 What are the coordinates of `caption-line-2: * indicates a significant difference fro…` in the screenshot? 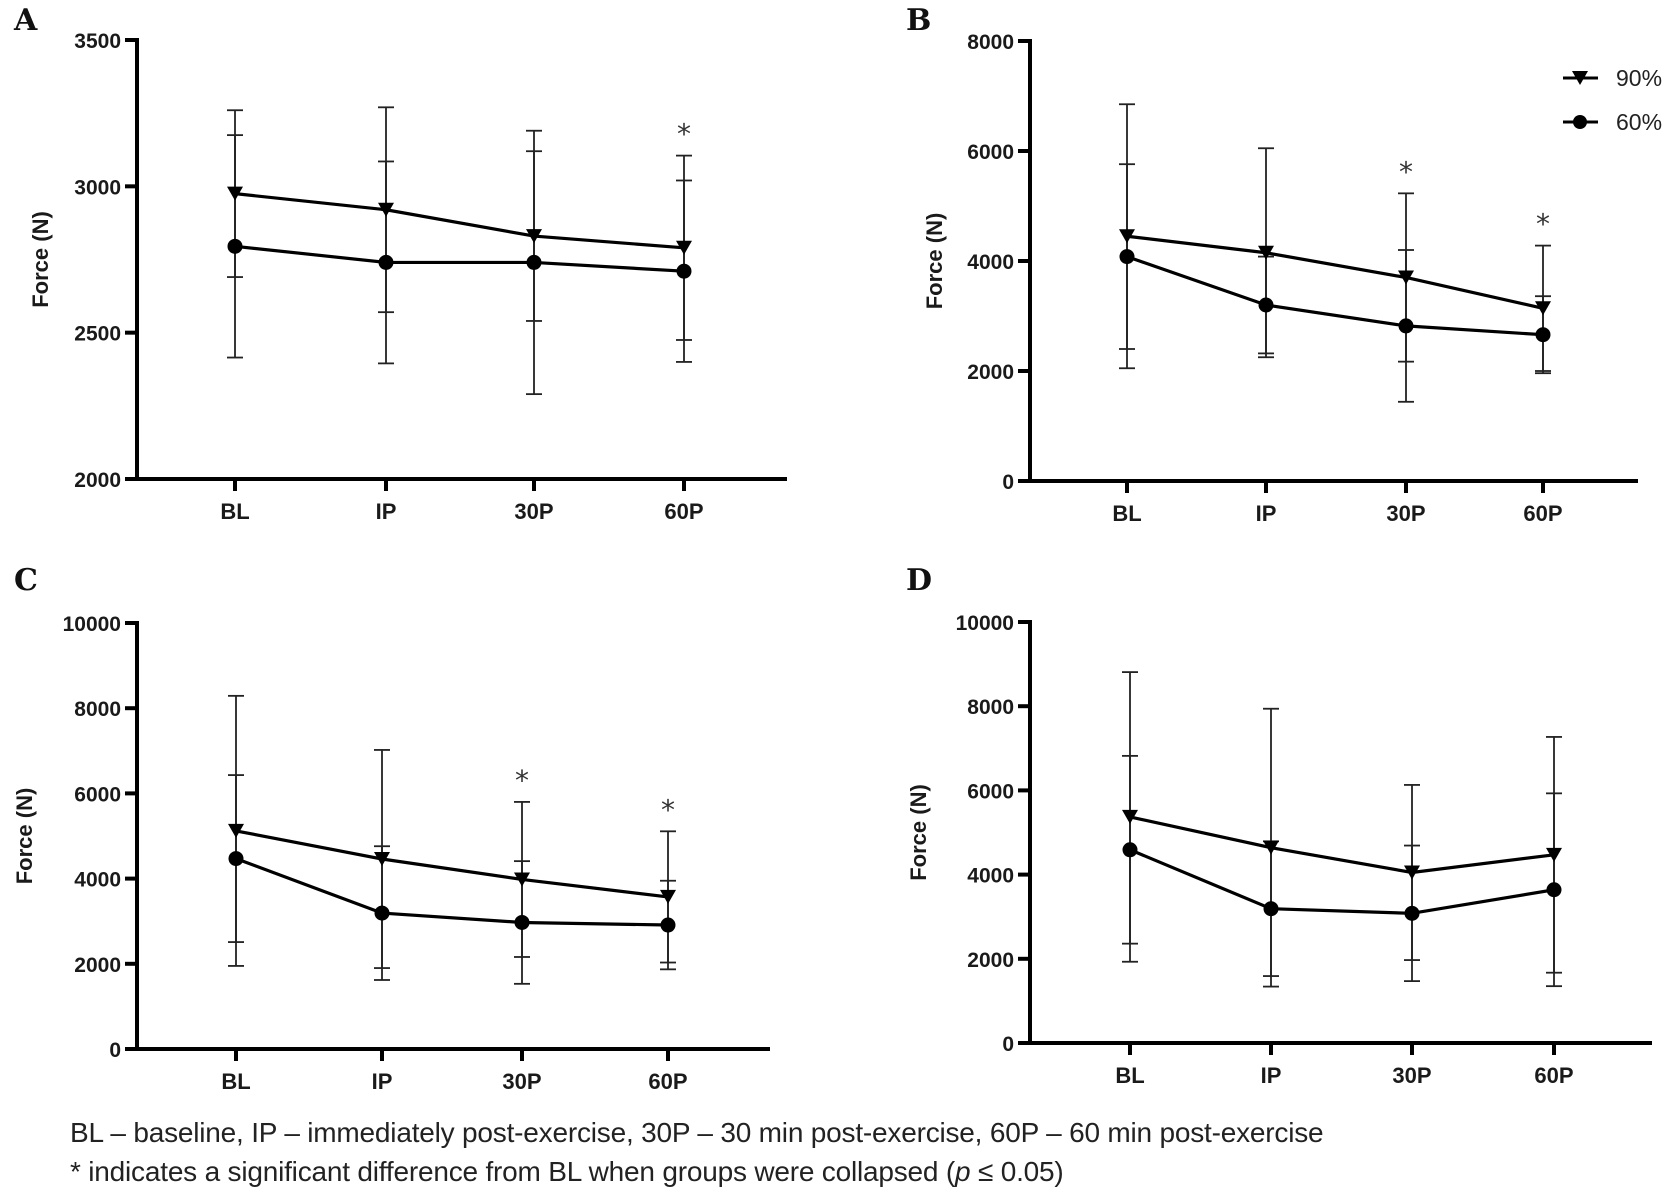 It's located at (567, 1172).